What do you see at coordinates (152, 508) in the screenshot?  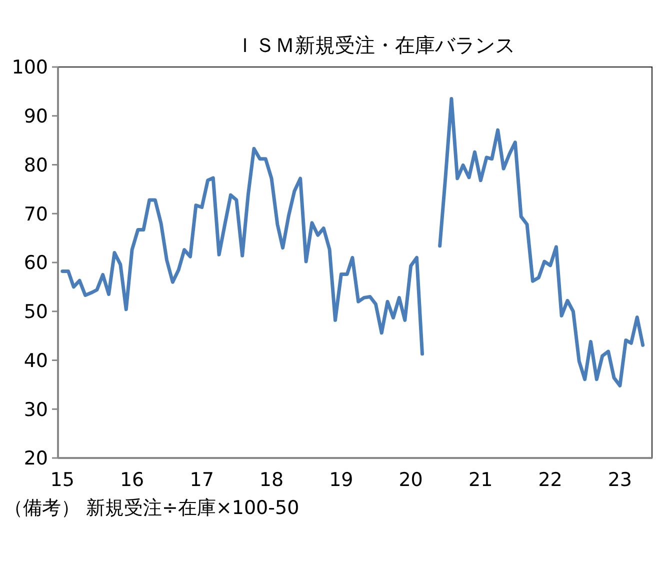 I see `text: （備考） 新規受注÷在庫×100-50` at bounding box center [152, 508].